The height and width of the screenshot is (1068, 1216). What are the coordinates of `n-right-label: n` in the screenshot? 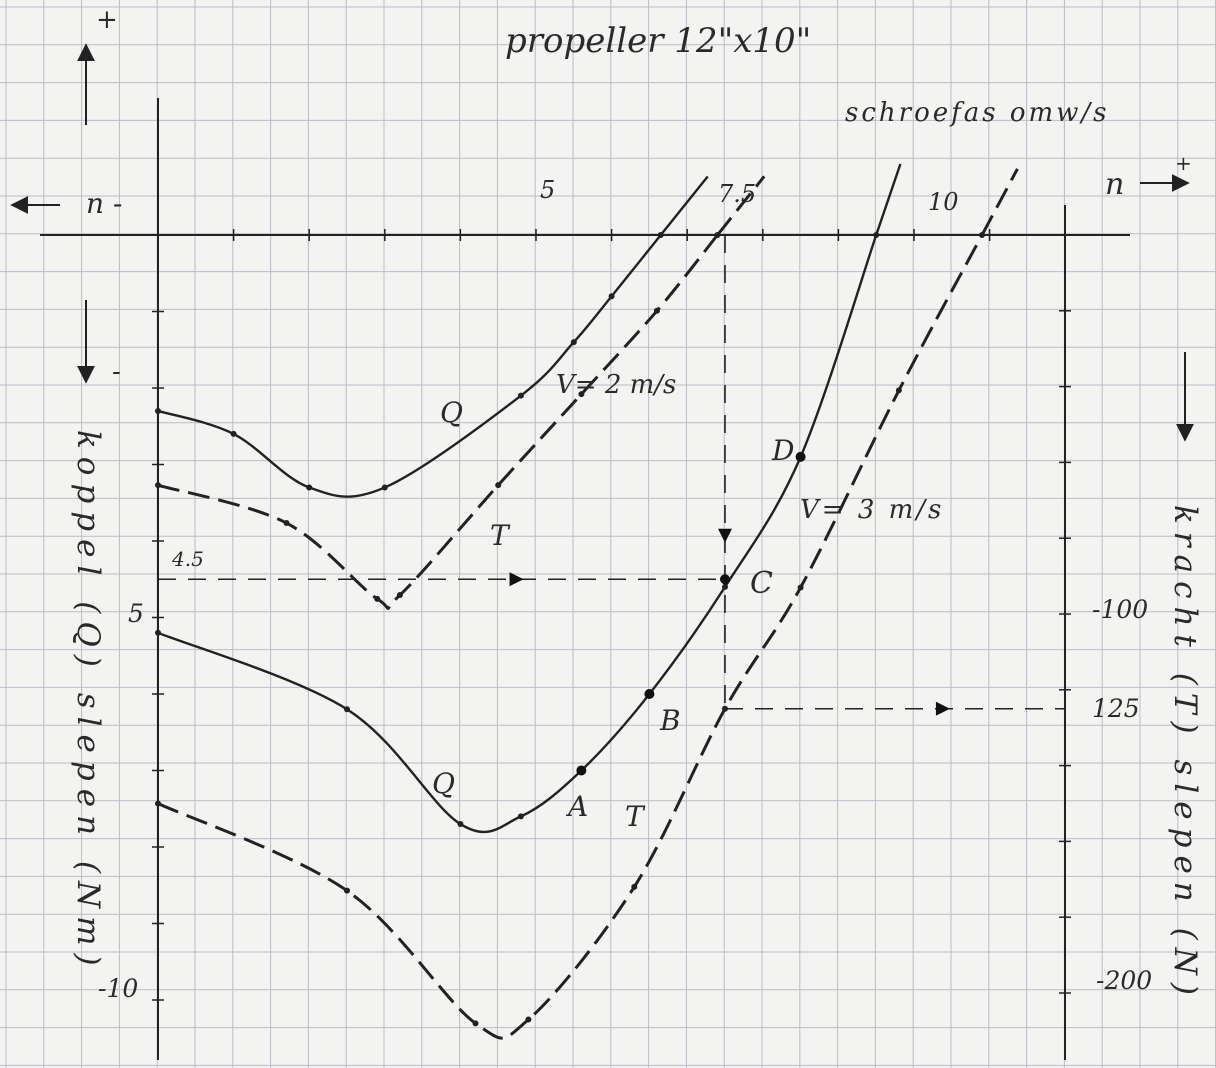 It's located at (1114, 184).